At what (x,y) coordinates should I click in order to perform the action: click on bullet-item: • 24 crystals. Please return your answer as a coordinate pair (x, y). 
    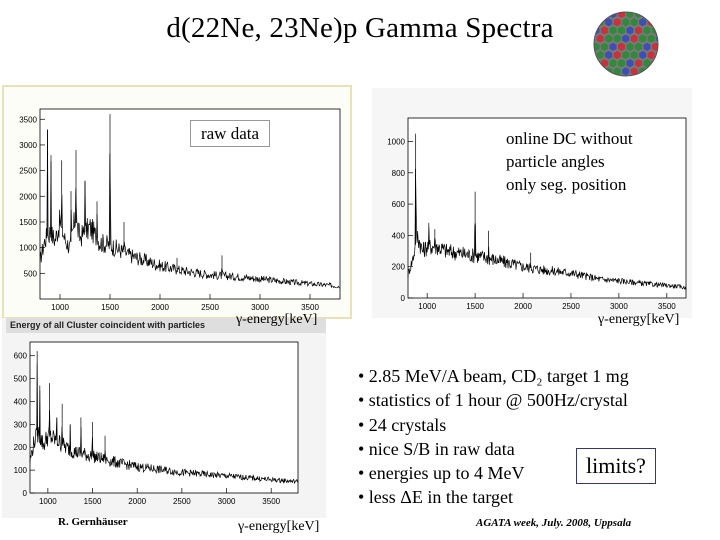
    Looking at the image, I should click on (402, 424).